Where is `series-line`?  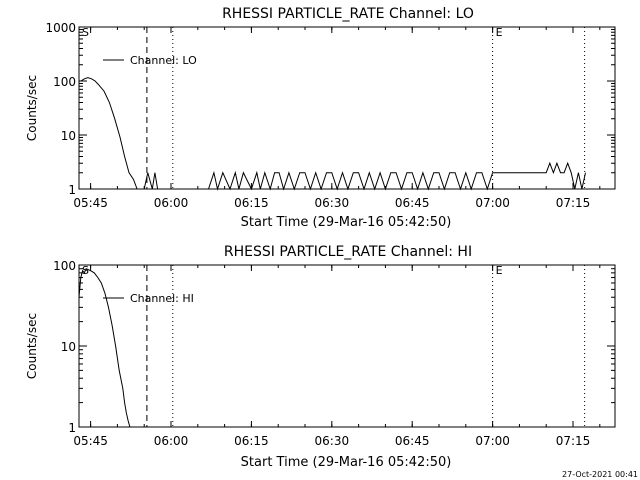 series-line is located at coordinates (104, 348).